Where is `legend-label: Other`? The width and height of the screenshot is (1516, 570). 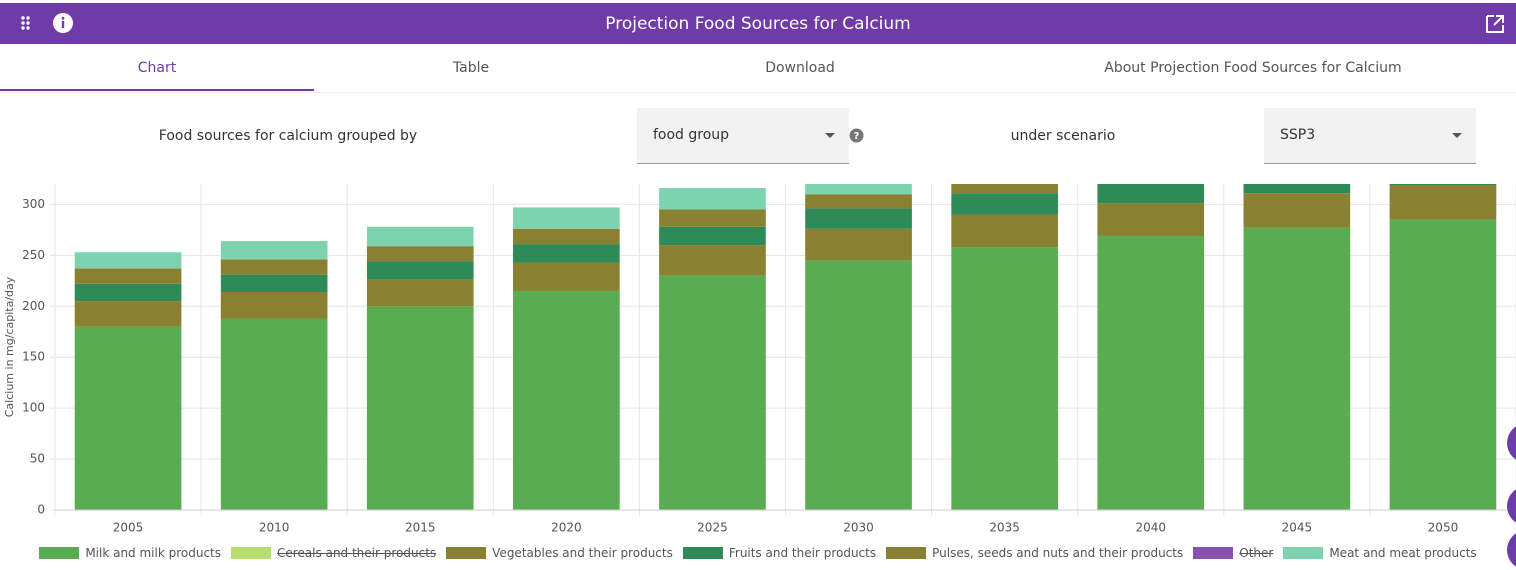
legend-label: Other is located at coordinates (1256, 553).